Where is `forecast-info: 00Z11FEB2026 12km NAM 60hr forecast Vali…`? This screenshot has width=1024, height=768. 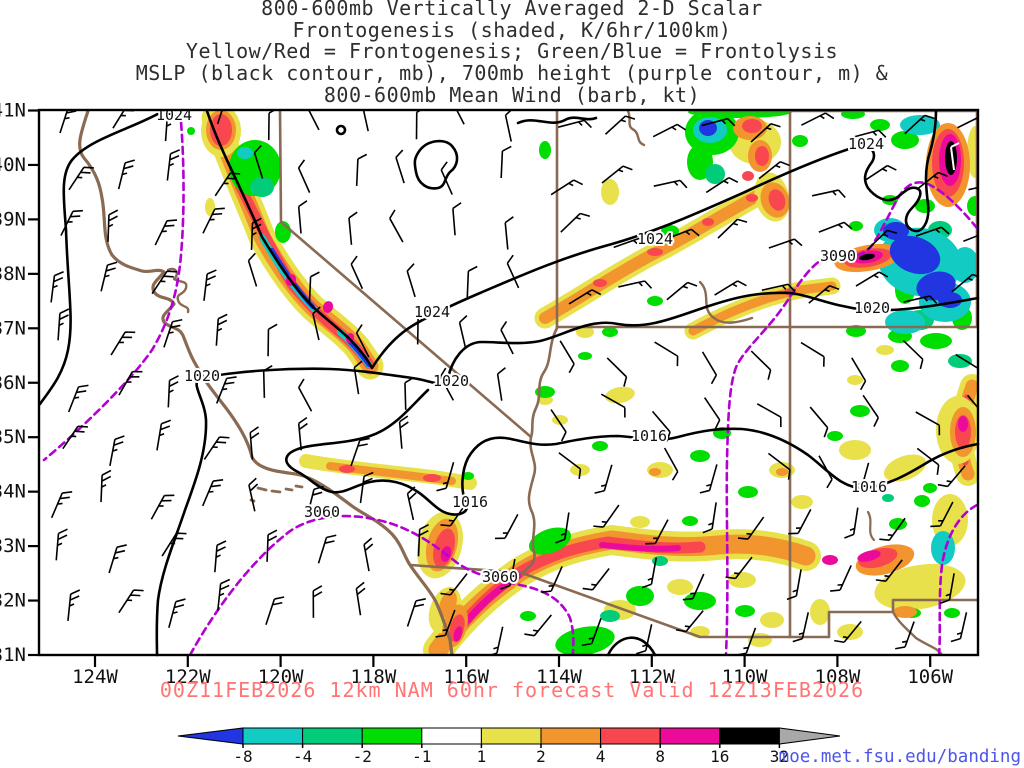
forecast-info: 00Z11FEB2026 12km NAM 60hr forecast Vali… is located at coordinates (512, 690).